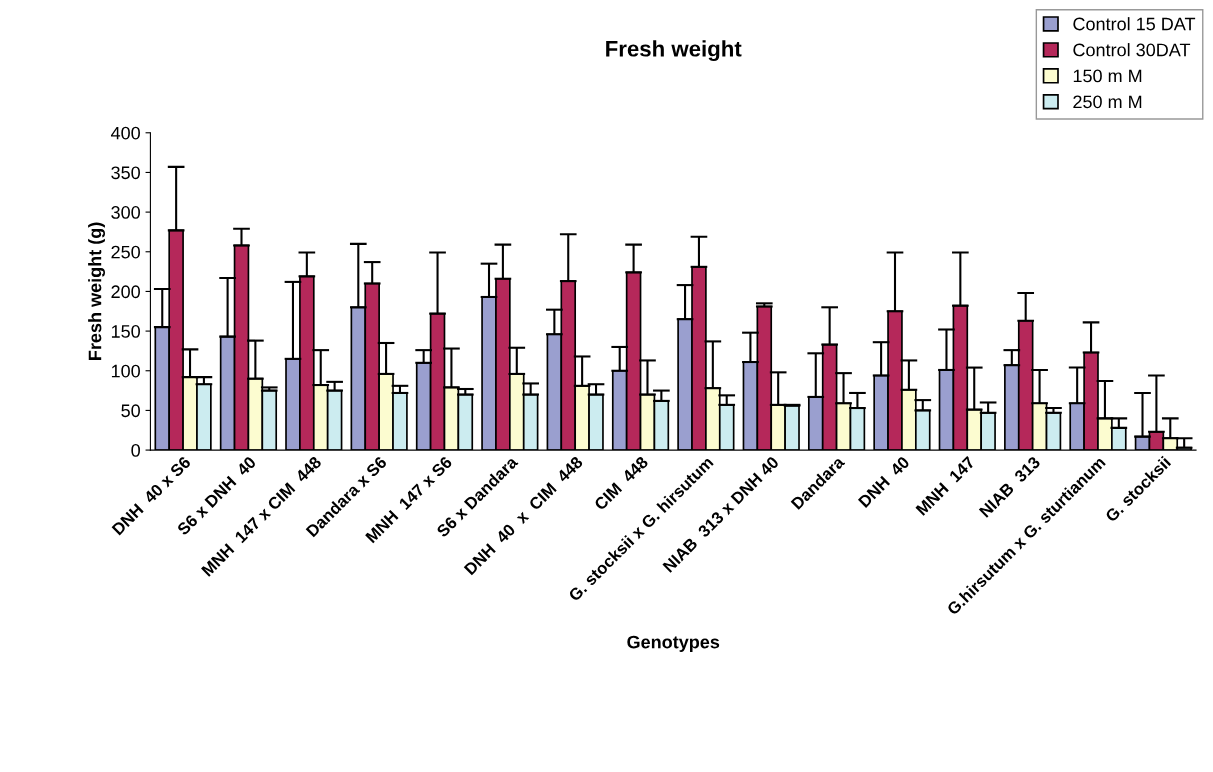 The height and width of the screenshot is (772, 1213). I want to click on y-tick-label: 150, so click(125, 331).